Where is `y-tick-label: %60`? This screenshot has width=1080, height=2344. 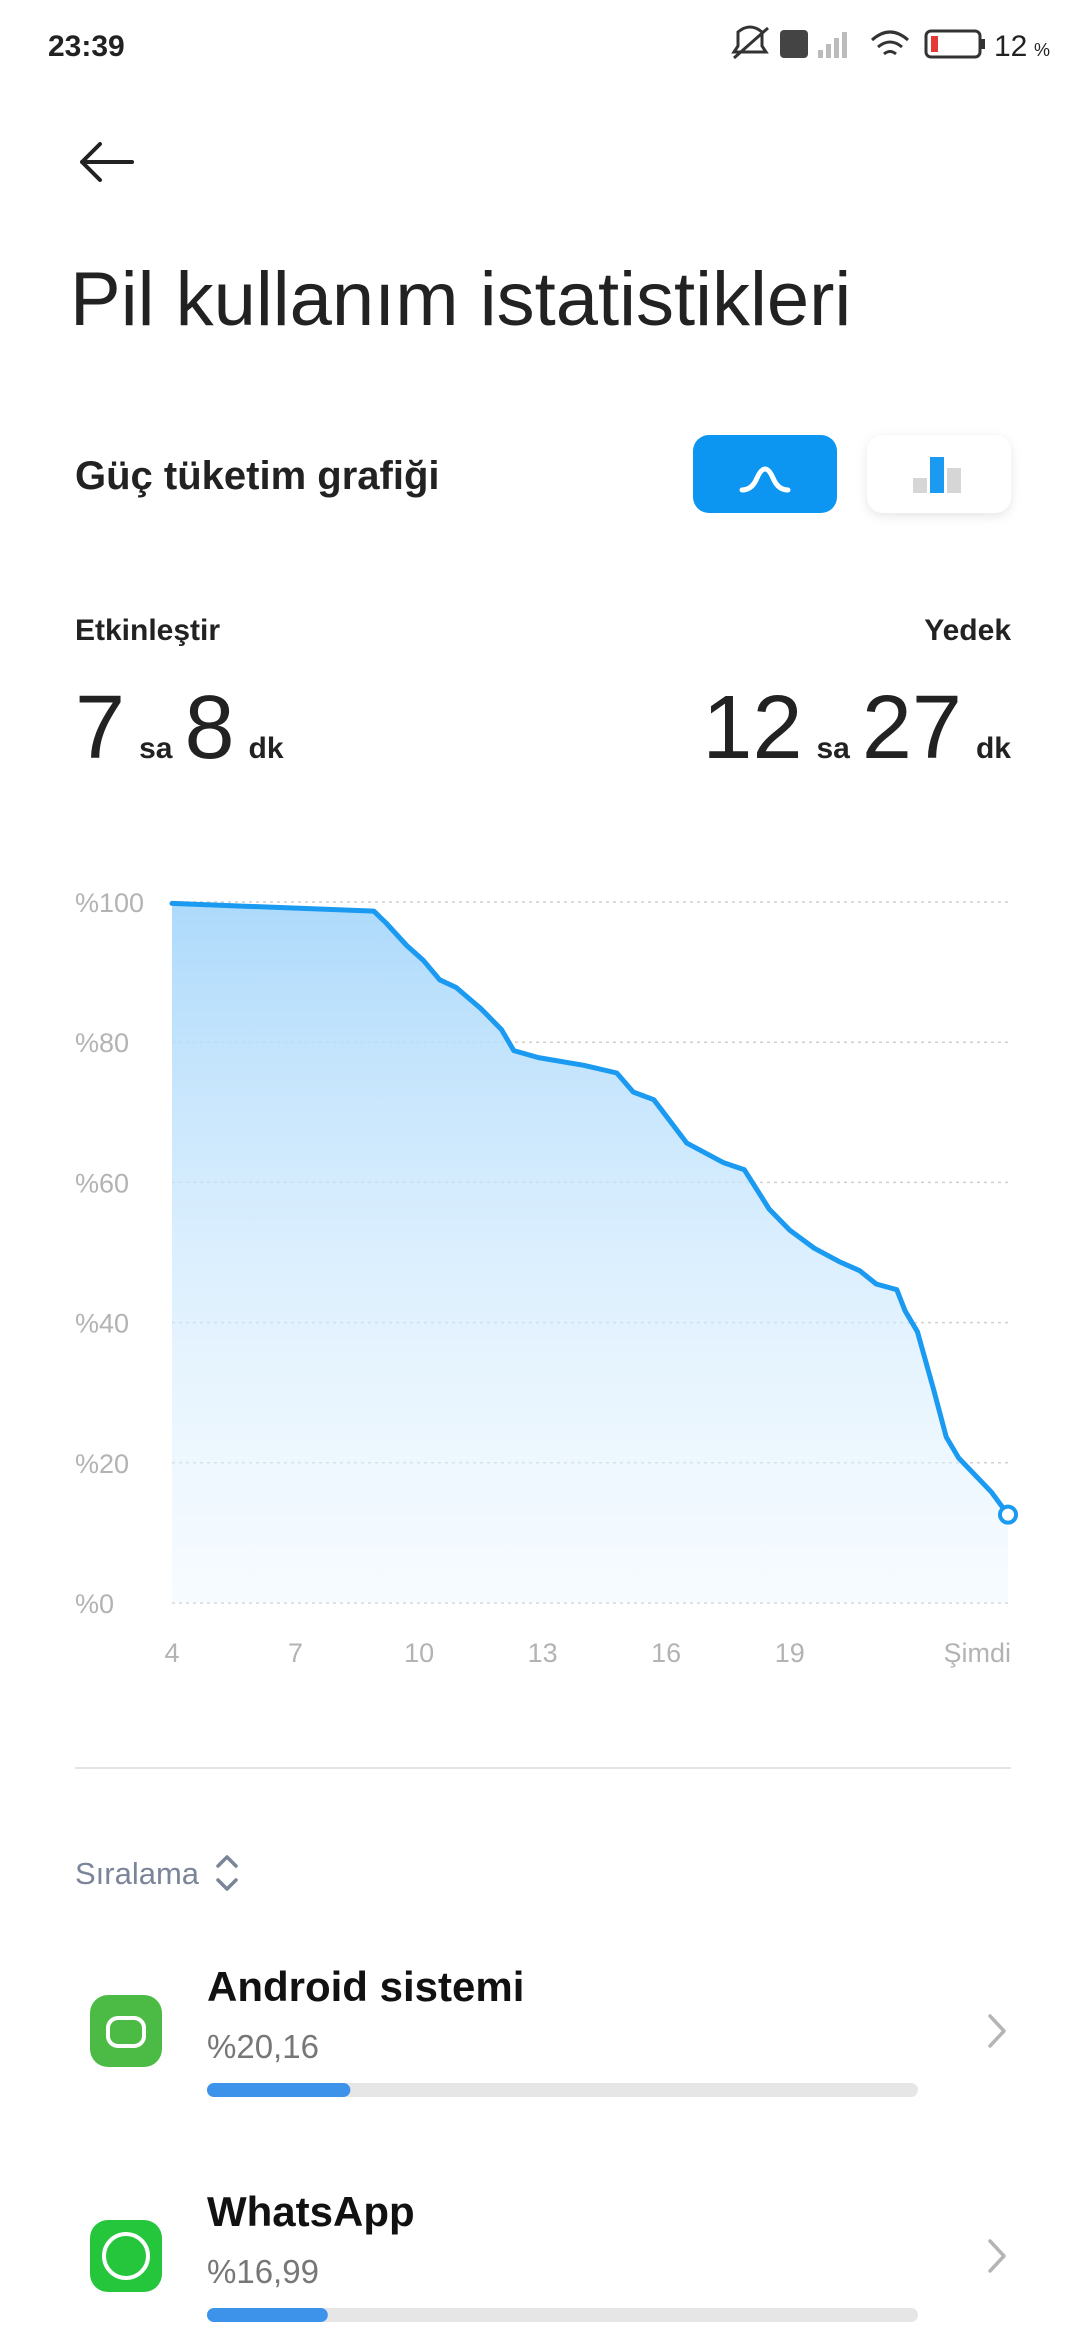
y-tick-label: %60 is located at coordinates (102, 1183).